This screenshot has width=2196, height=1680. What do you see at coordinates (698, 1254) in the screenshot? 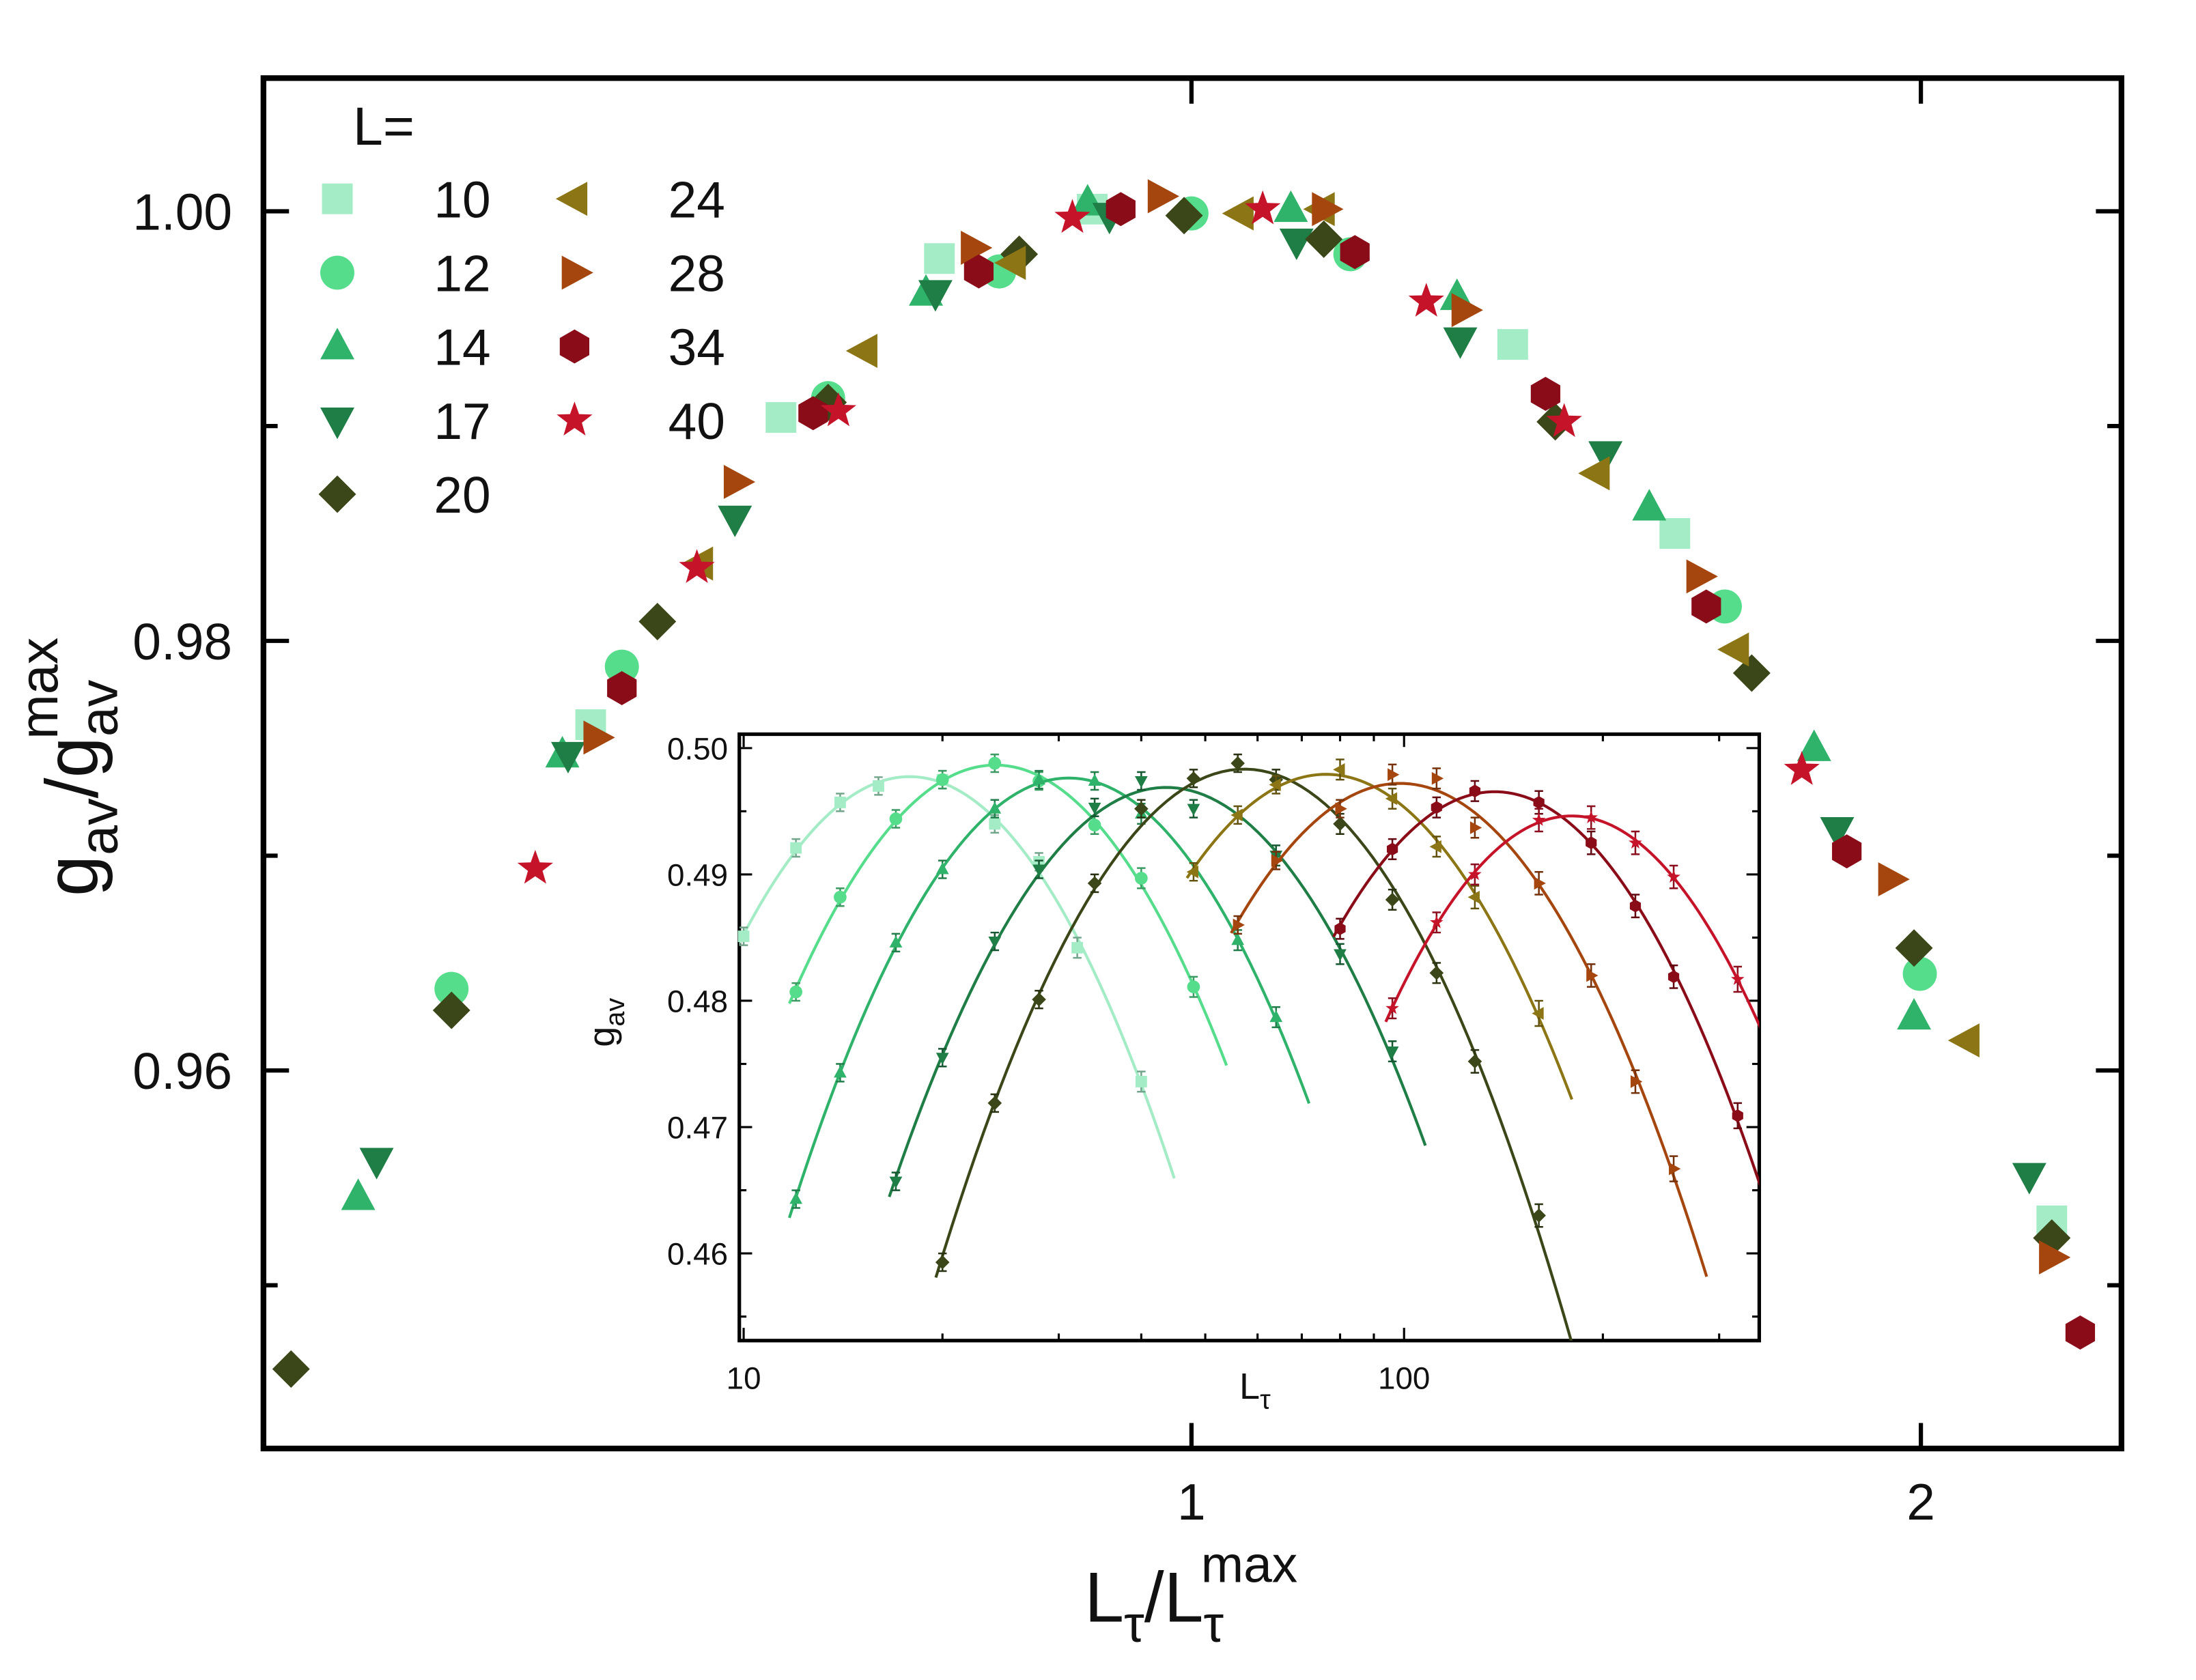
I see `y-tick-label: 0.46` at bounding box center [698, 1254].